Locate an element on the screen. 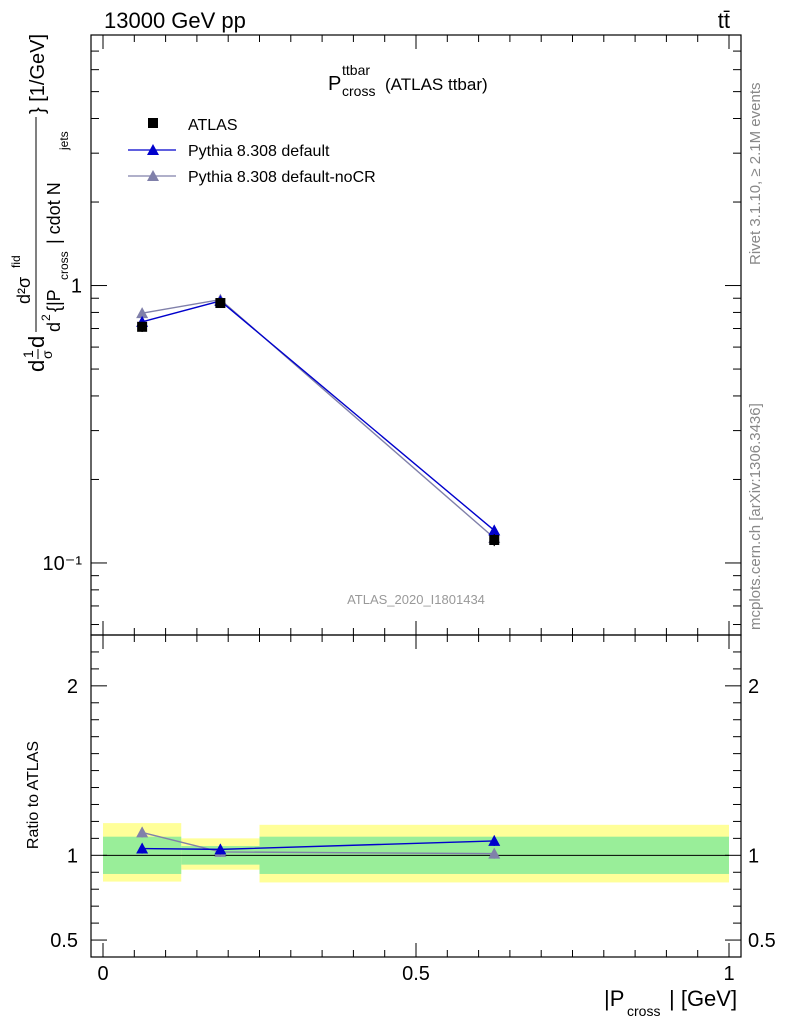 The width and height of the screenshot is (786, 1024). title-superscript: ttbar is located at coordinates (356, 70).